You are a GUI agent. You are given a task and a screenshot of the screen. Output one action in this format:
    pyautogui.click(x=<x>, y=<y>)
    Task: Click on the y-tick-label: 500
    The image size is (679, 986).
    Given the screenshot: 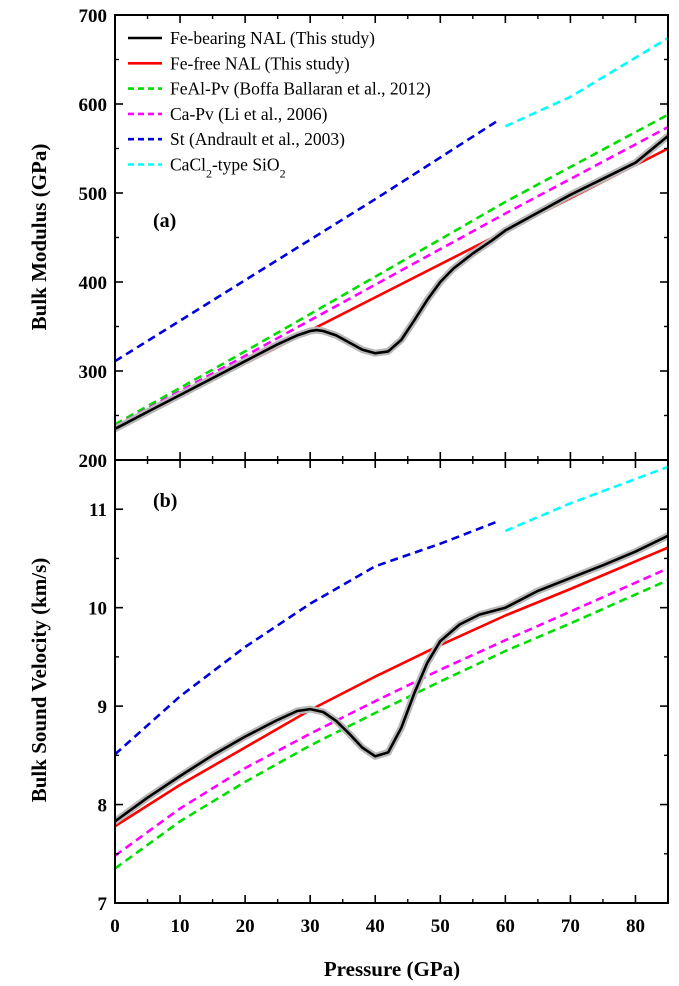 What is the action you would take?
    pyautogui.click(x=93, y=194)
    